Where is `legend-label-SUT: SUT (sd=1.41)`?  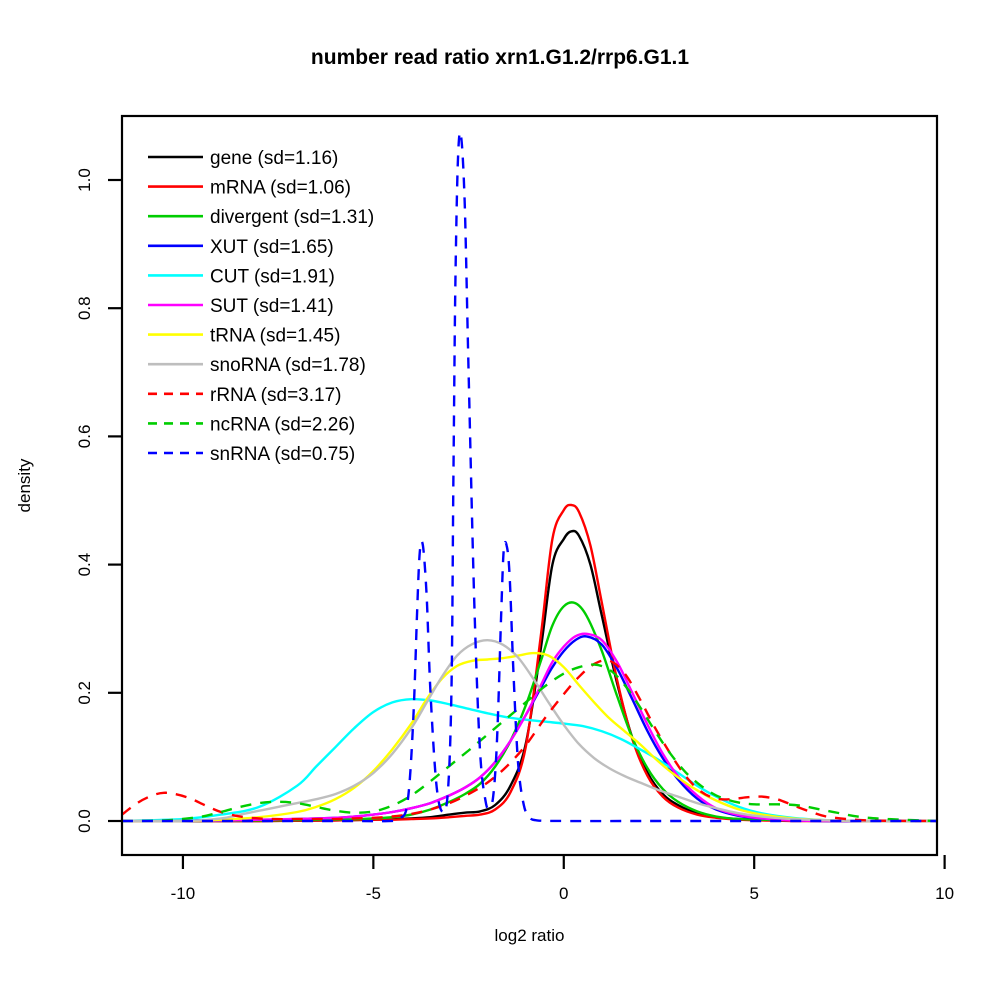 legend-label-SUT: SUT (sd=1.41) is located at coordinates (272, 306).